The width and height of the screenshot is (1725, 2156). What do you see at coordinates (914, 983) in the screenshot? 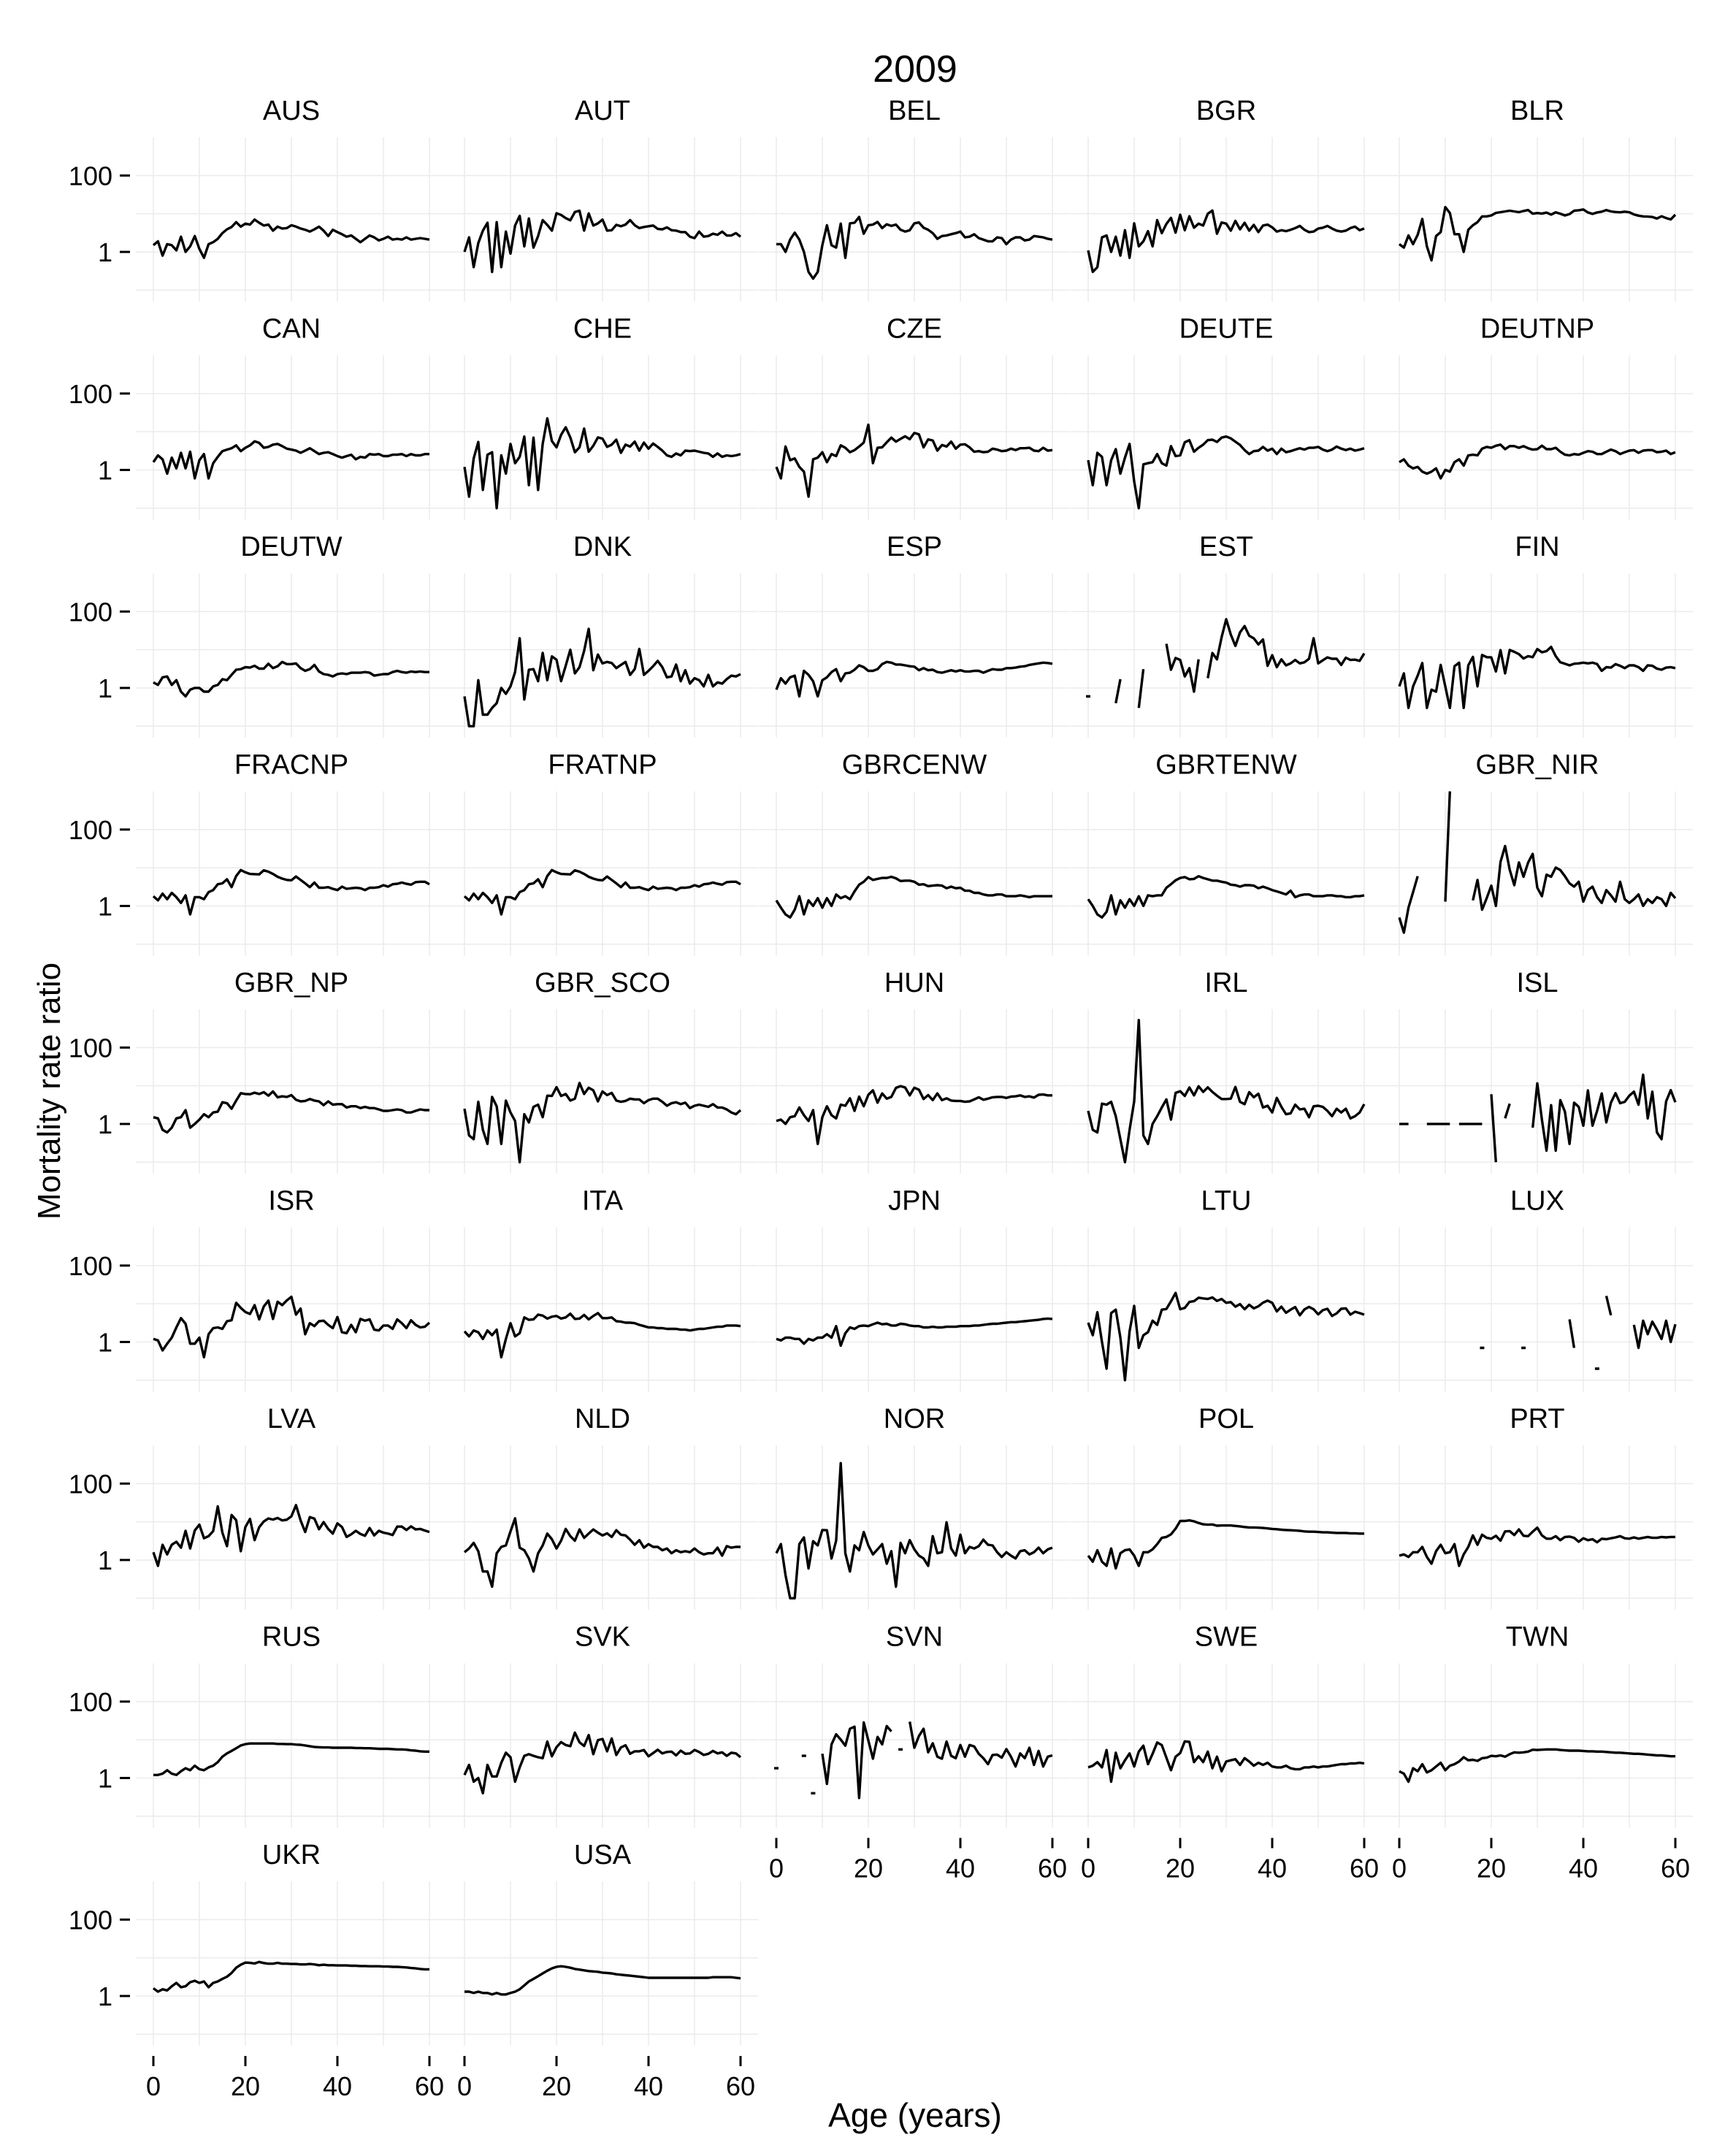
I see `panel-title: HUN` at bounding box center [914, 983].